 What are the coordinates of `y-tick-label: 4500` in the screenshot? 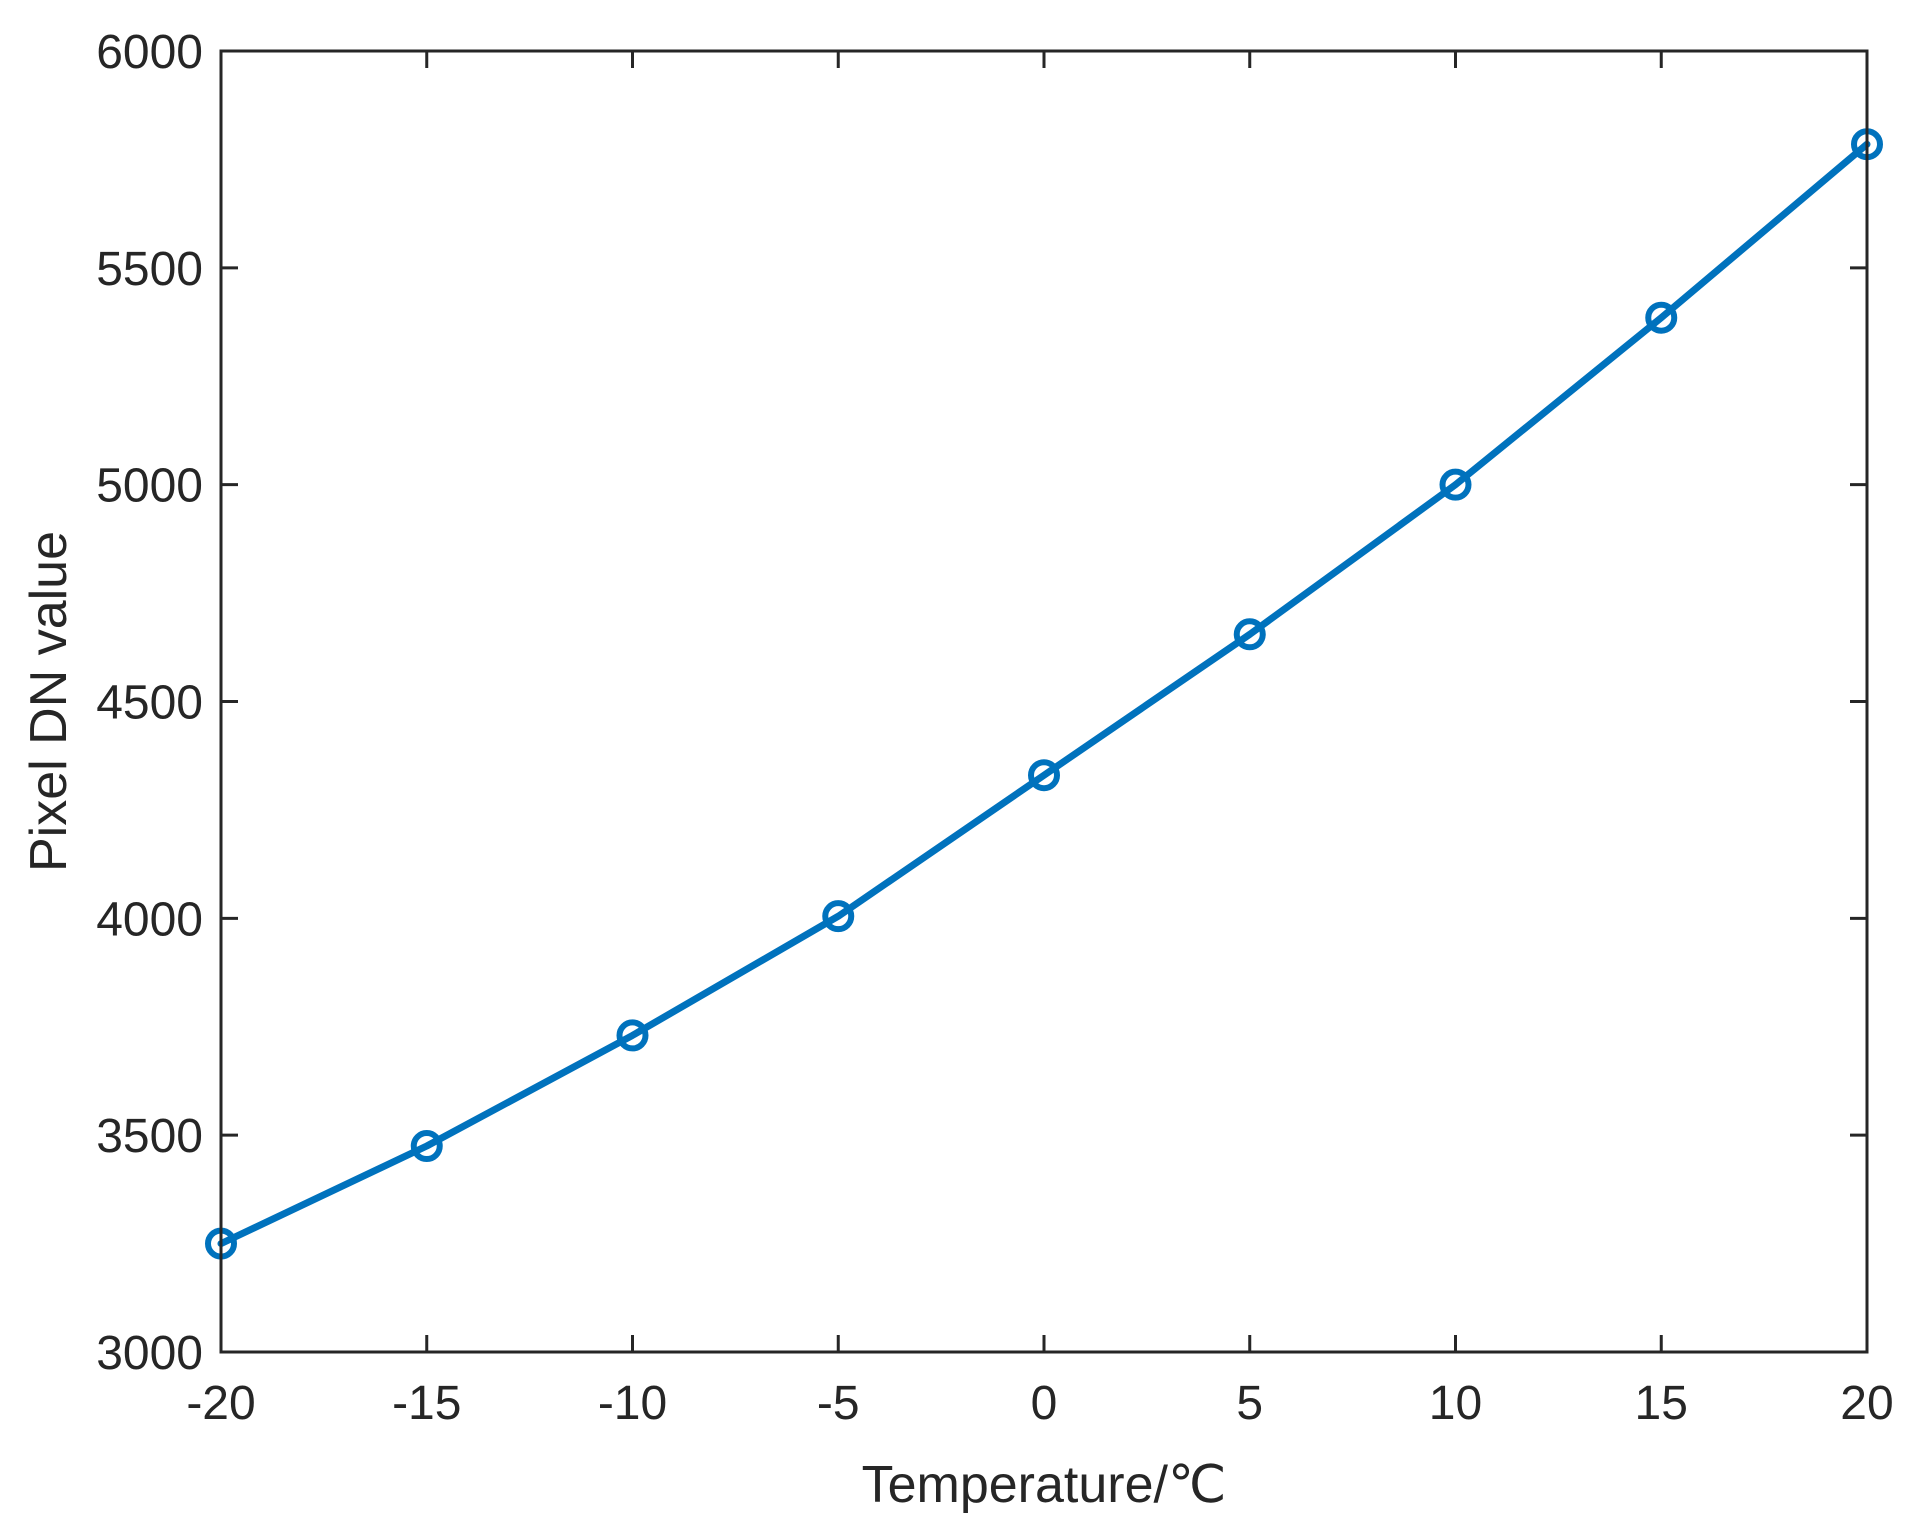 It's located at (149, 703).